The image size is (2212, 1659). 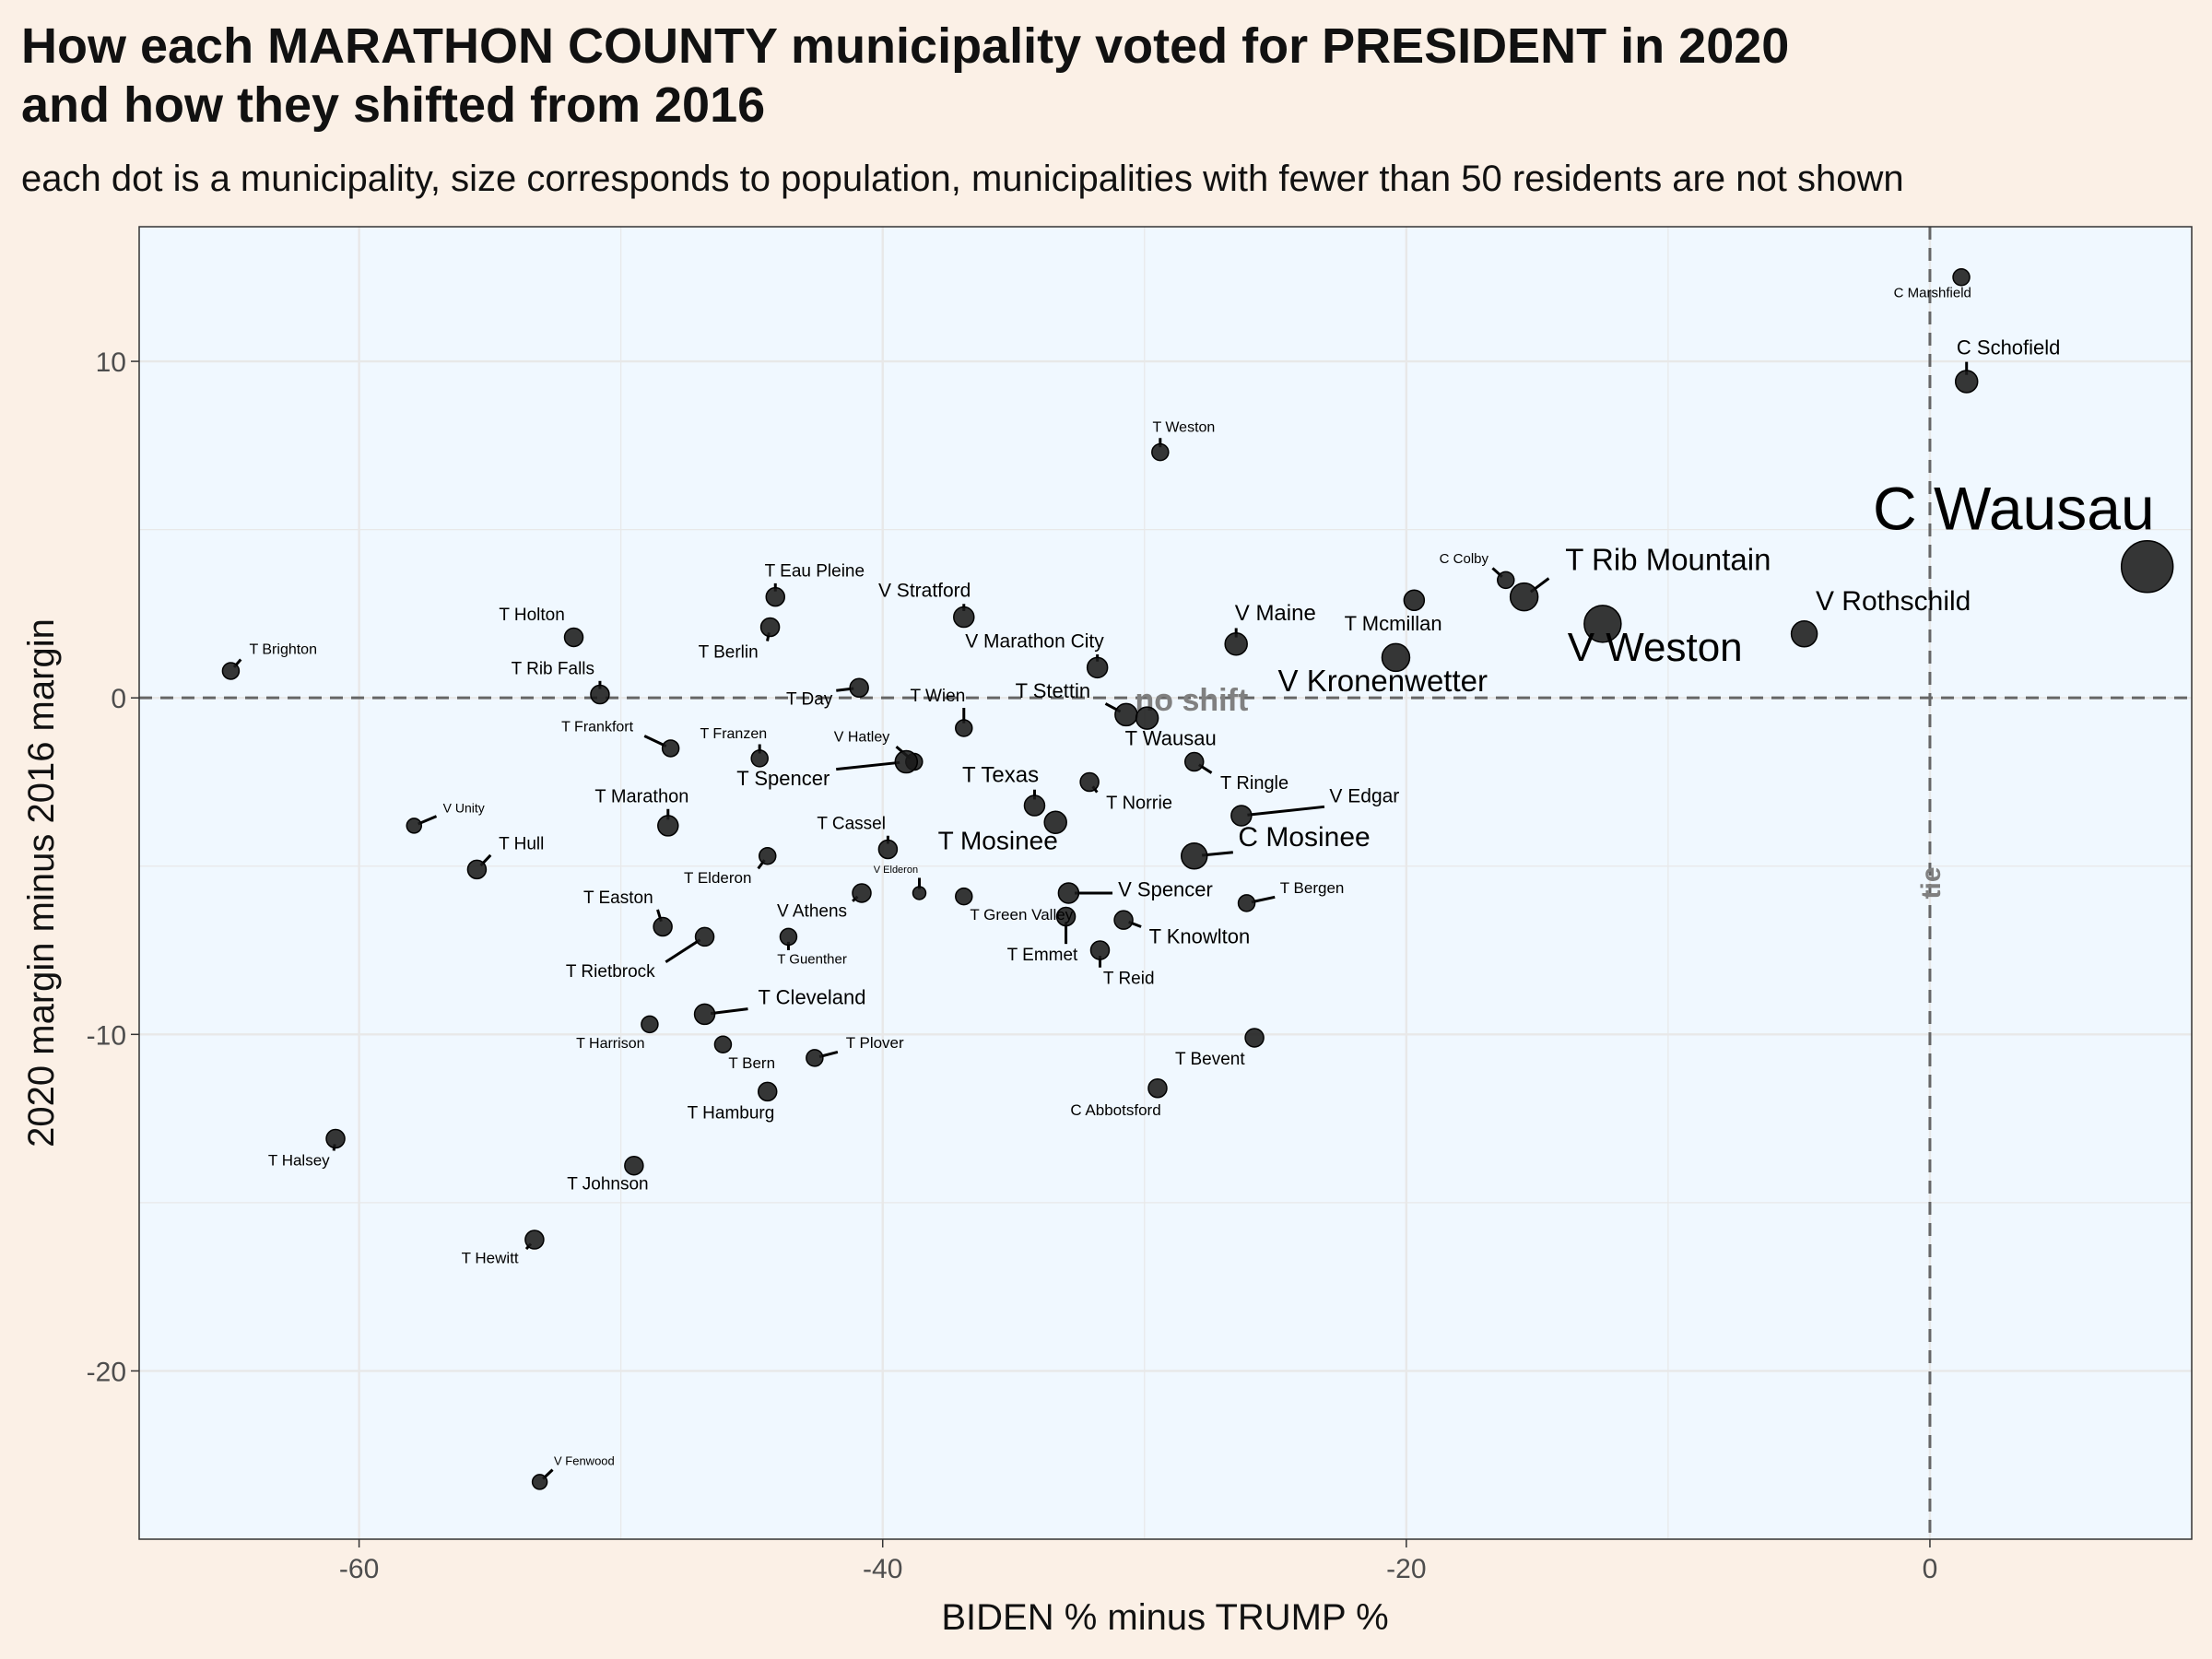 What do you see at coordinates (1115, 1110) in the screenshot?
I see `municipality-label: C Abbotsford` at bounding box center [1115, 1110].